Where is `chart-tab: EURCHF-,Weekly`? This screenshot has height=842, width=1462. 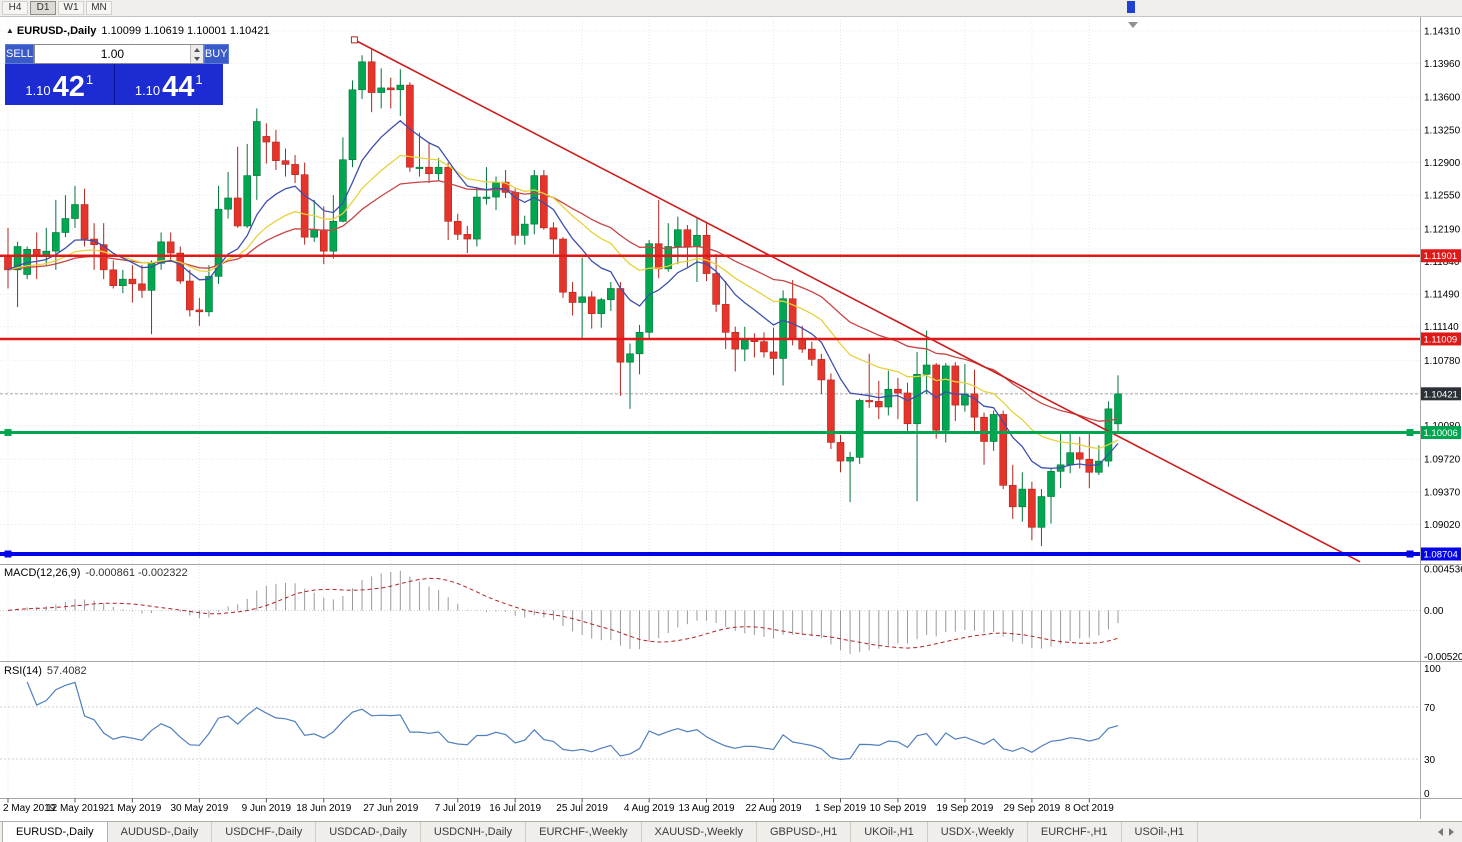 chart-tab: EURCHF-,Weekly is located at coordinates (584, 832).